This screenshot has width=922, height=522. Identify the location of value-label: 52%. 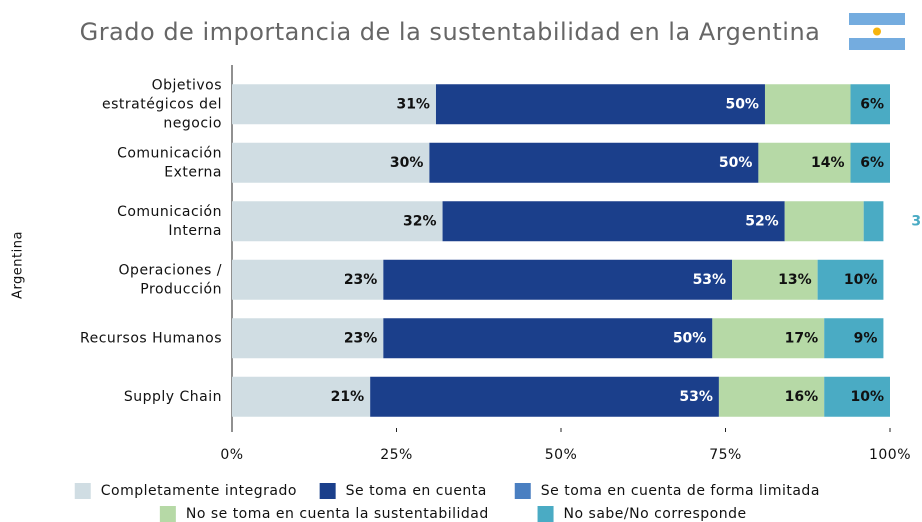
(762, 221).